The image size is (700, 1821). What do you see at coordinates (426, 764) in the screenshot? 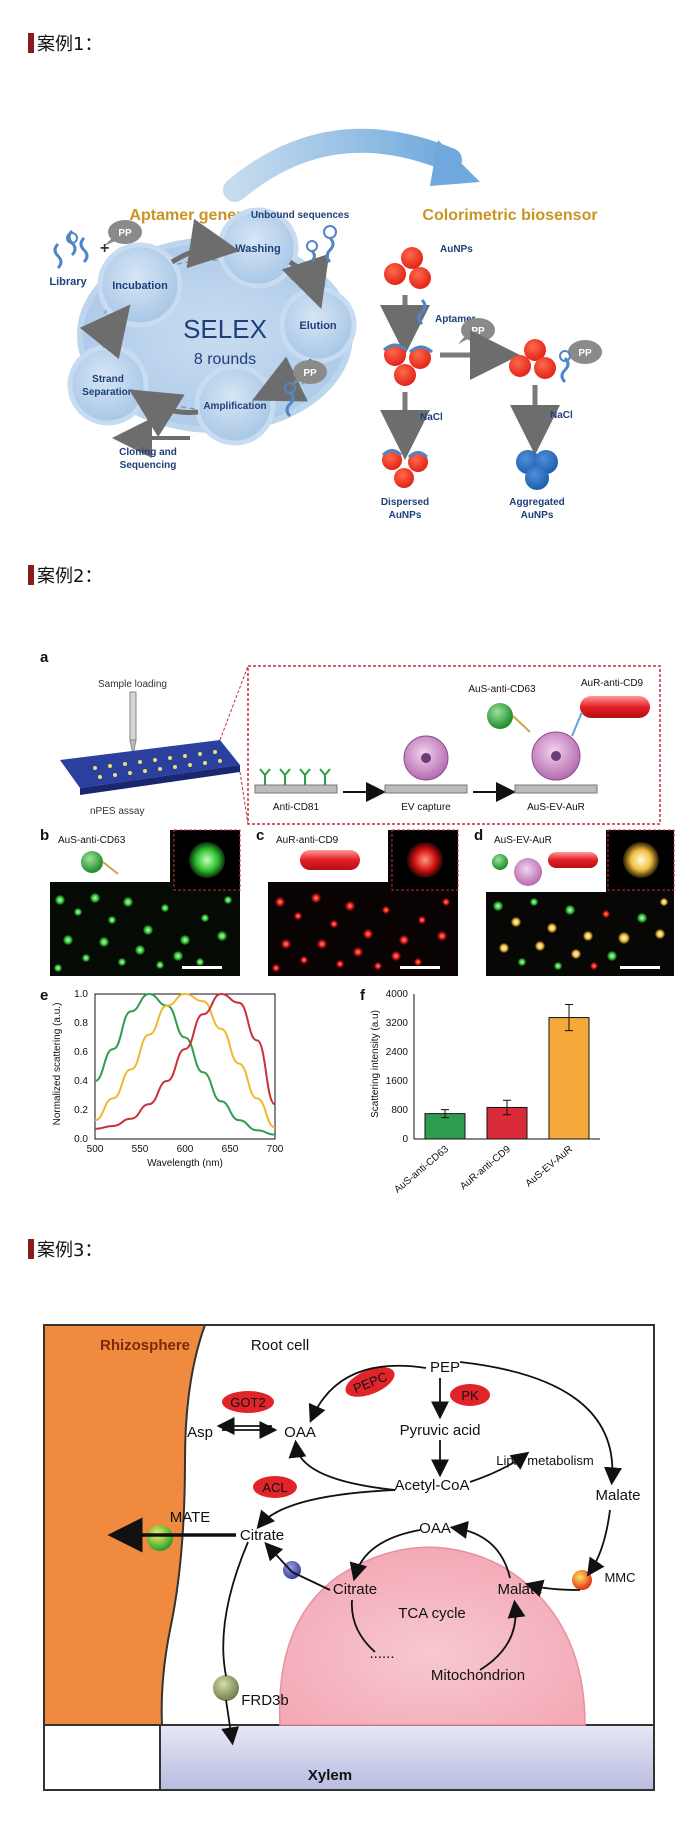
I see `ev-capture-surface` at bounding box center [426, 764].